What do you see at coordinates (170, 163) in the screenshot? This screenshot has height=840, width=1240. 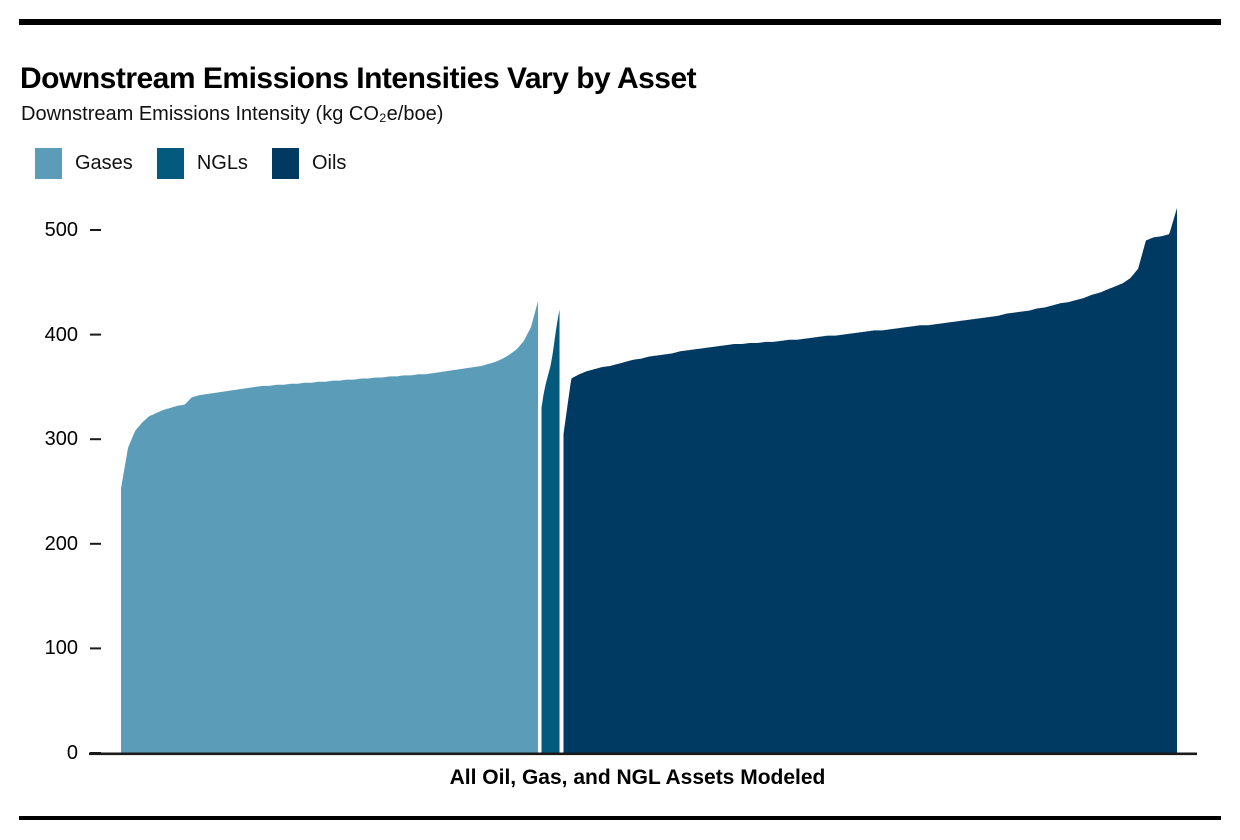 I see `ngls-swatch-icon` at bounding box center [170, 163].